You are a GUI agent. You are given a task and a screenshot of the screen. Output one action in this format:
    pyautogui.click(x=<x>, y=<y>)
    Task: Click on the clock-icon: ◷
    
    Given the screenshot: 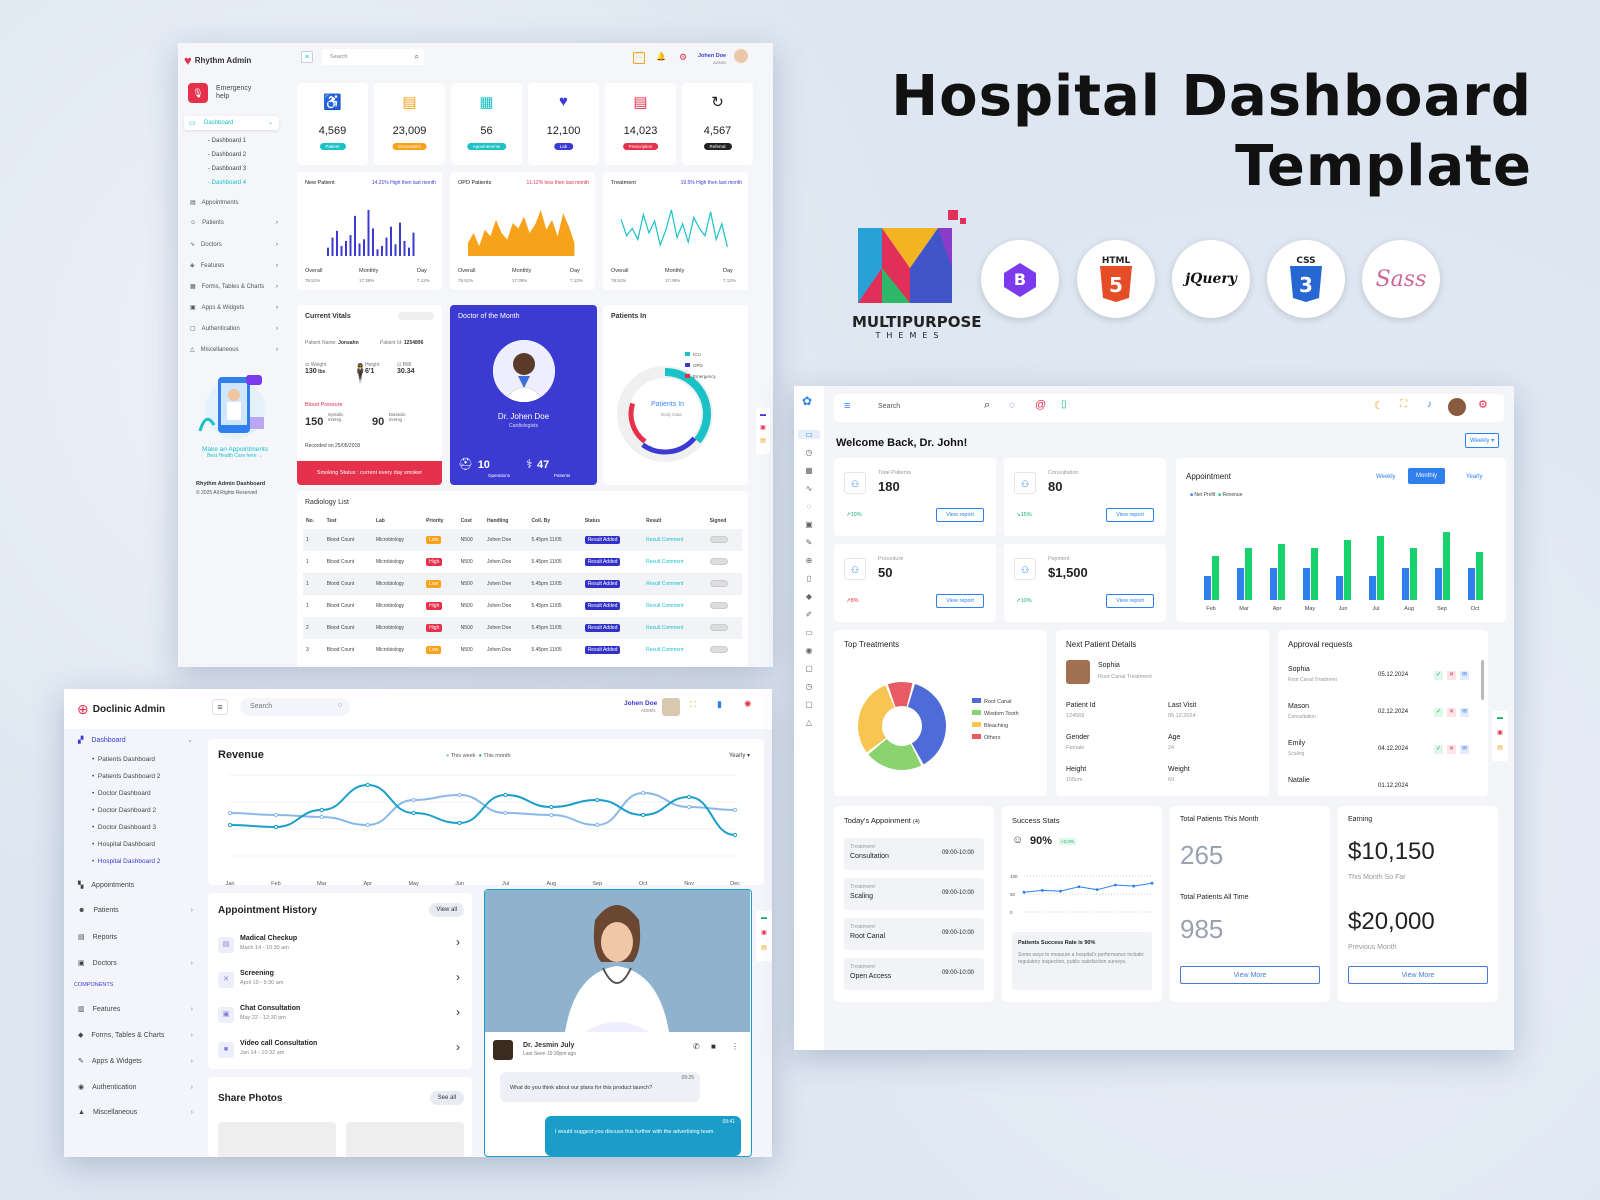 What is the action you would take?
    pyautogui.click(x=809, y=452)
    